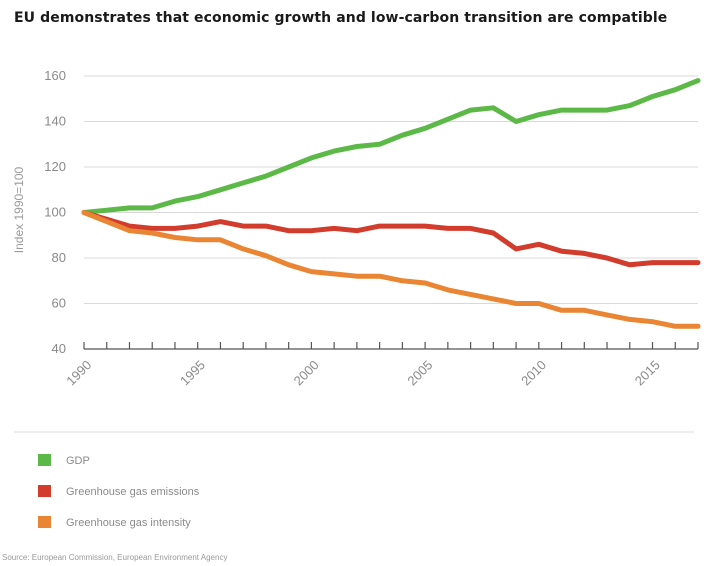 This screenshot has width=708, height=566. What do you see at coordinates (55, 121) in the screenshot?
I see `y-tick-label-140: 140` at bounding box center [55, 121].